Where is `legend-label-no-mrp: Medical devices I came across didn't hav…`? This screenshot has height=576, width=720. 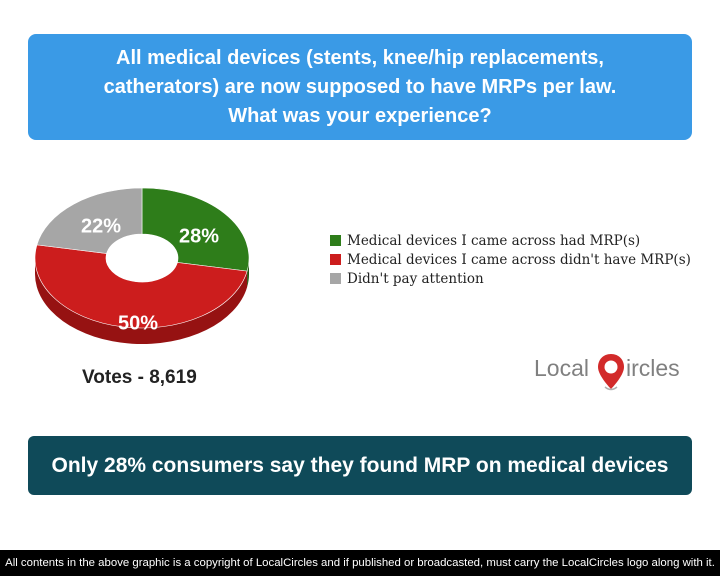
legend-label-no-mrp: Medical devices I came across didn't hav… is located at coordinates (519, 259).